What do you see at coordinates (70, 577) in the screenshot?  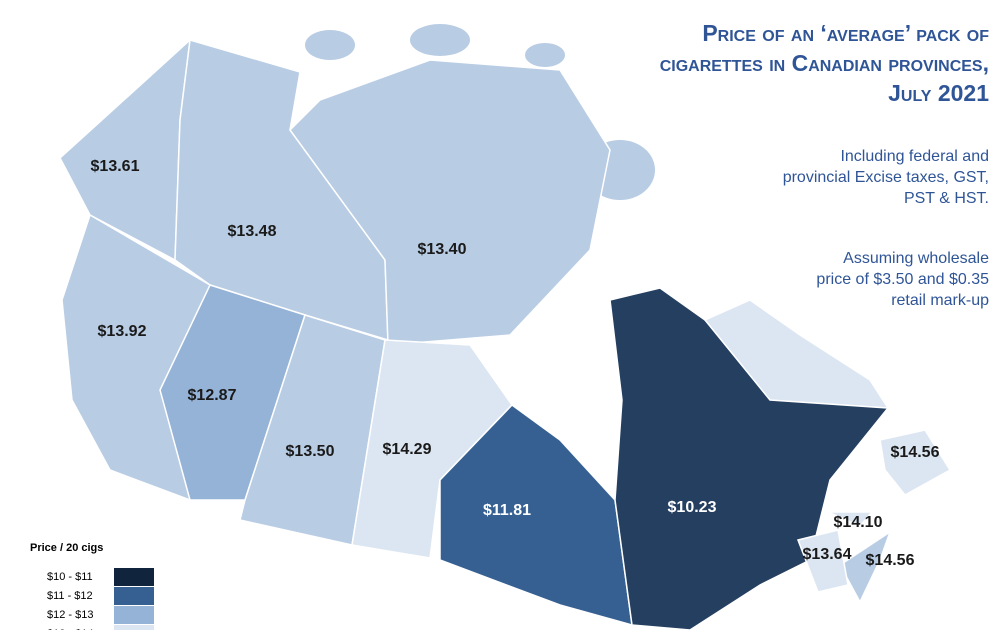 I see `legend-label: $10 - $11` at bounding box center [70, 577].